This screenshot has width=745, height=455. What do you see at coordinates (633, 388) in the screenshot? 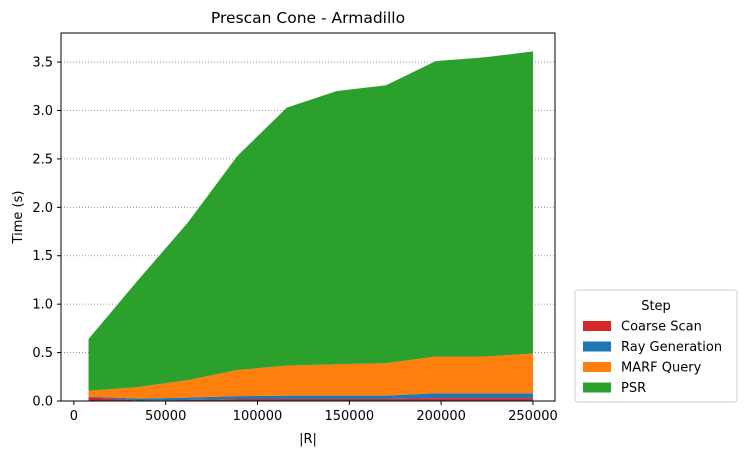
I see `legend-label-psr: PSR` at bounding box center [633, 388].